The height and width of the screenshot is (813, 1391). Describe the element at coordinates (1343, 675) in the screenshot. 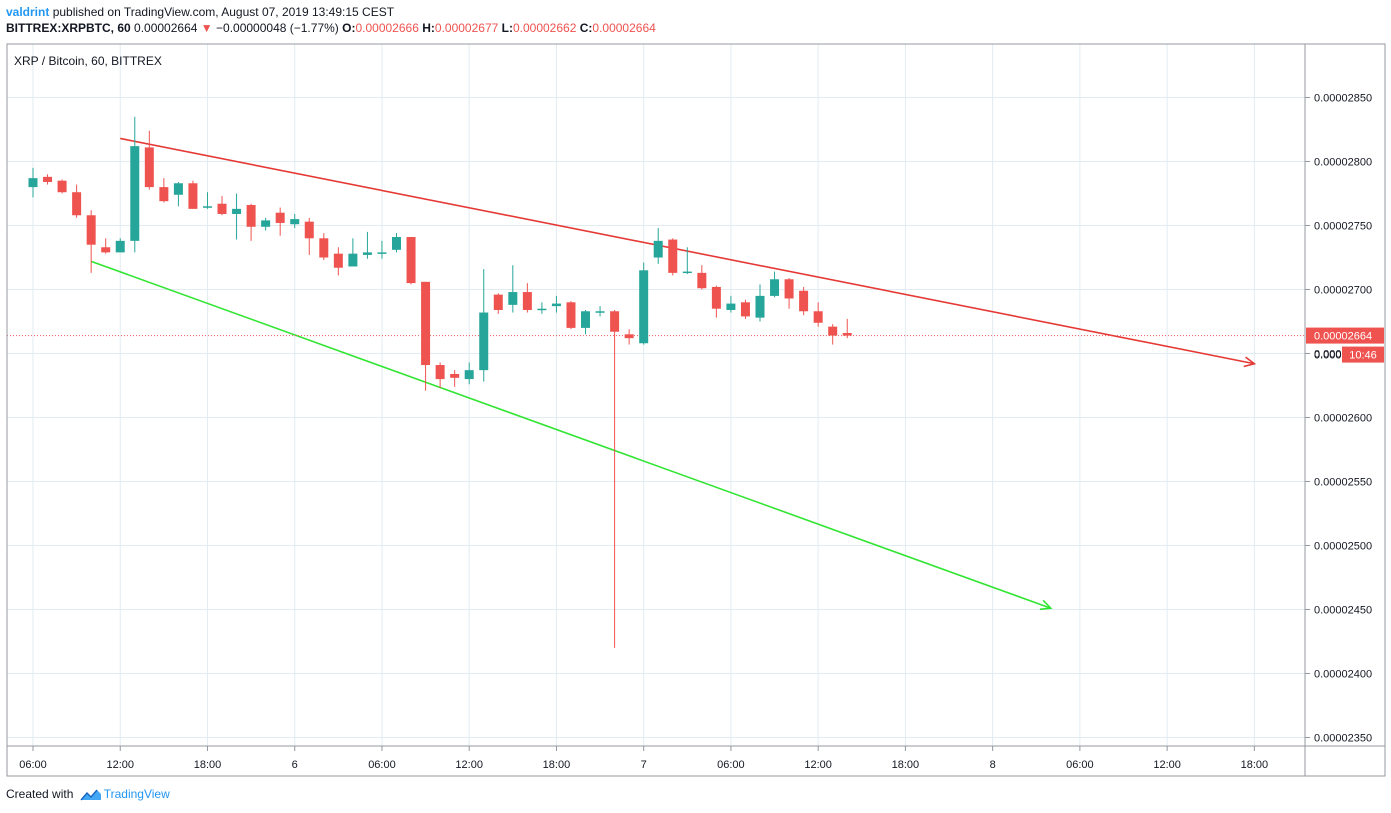

I see `y-tick-label: 0.00002400` at that location.